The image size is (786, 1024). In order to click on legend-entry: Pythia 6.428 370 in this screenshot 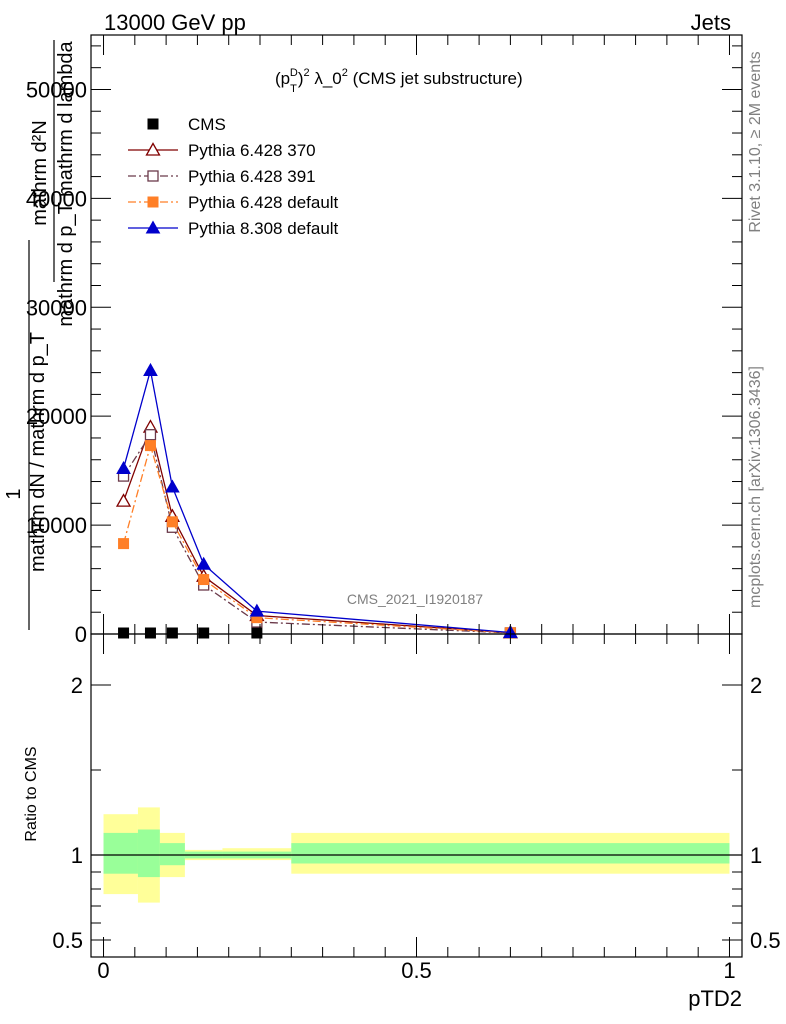, I will do `click(222, 150)`.